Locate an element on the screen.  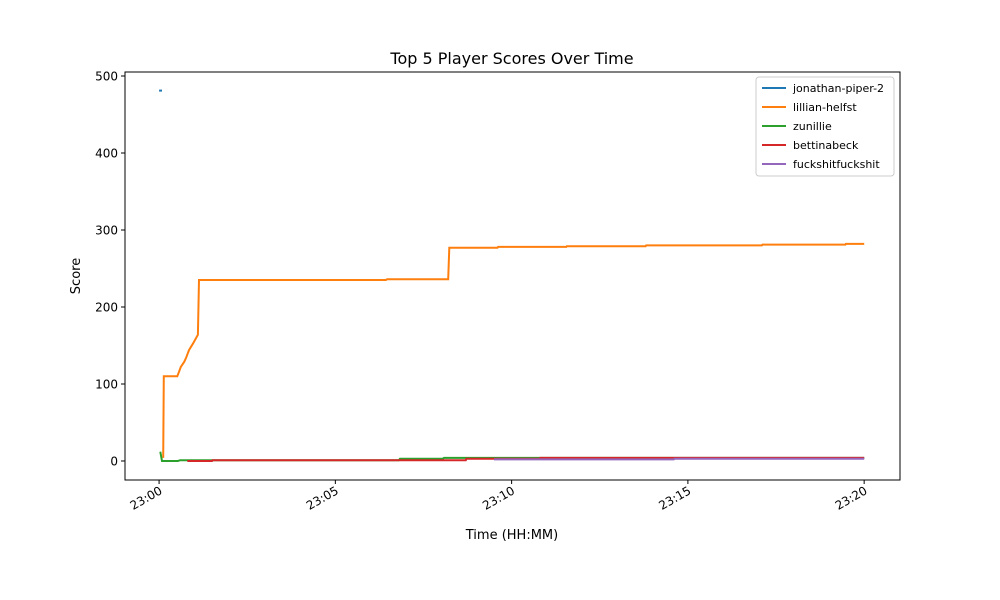
x-axis-label: Time (HH:MM) is located at coordinates (511, 535).